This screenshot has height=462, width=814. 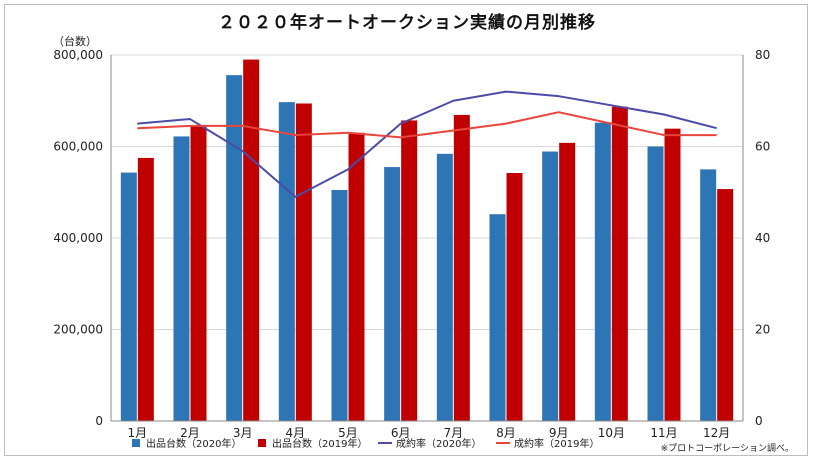 I want to click on x-tick-label: 10月, so click(x=611, y=433).